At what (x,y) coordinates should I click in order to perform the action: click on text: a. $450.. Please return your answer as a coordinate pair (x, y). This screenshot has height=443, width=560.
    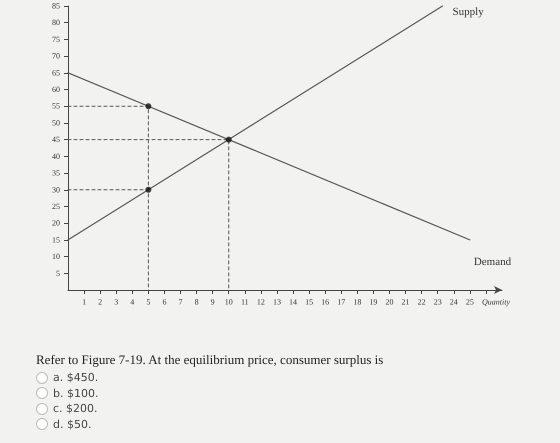
    Looking at the image, I should click on (75, 377).